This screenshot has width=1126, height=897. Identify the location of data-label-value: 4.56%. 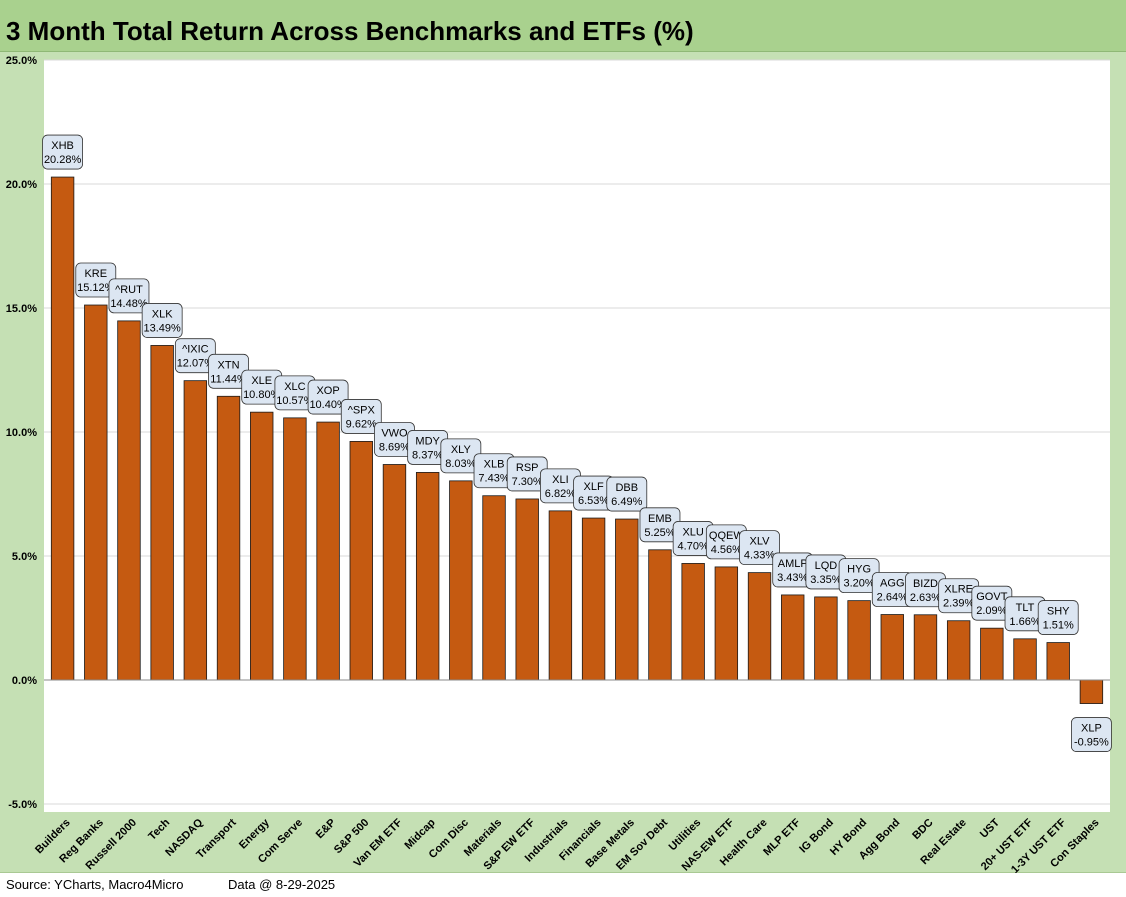
(726, 550).